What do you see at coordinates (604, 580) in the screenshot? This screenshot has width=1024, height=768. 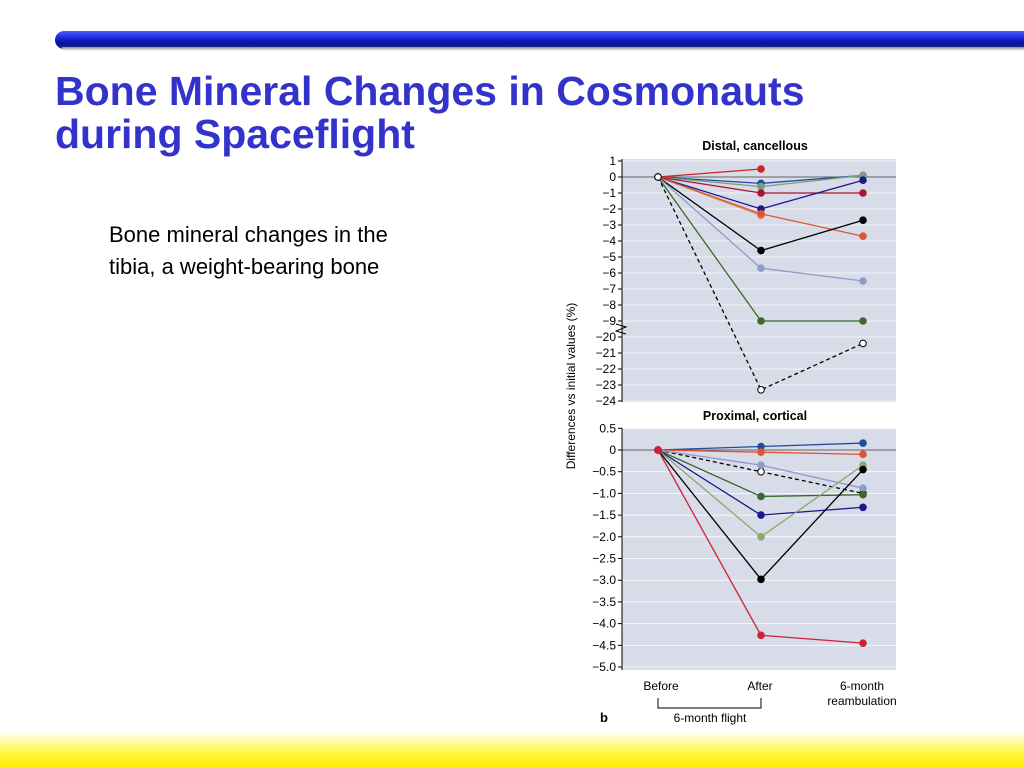 I see `y-tick-label: −3.0` at bounding box center [604, 580].